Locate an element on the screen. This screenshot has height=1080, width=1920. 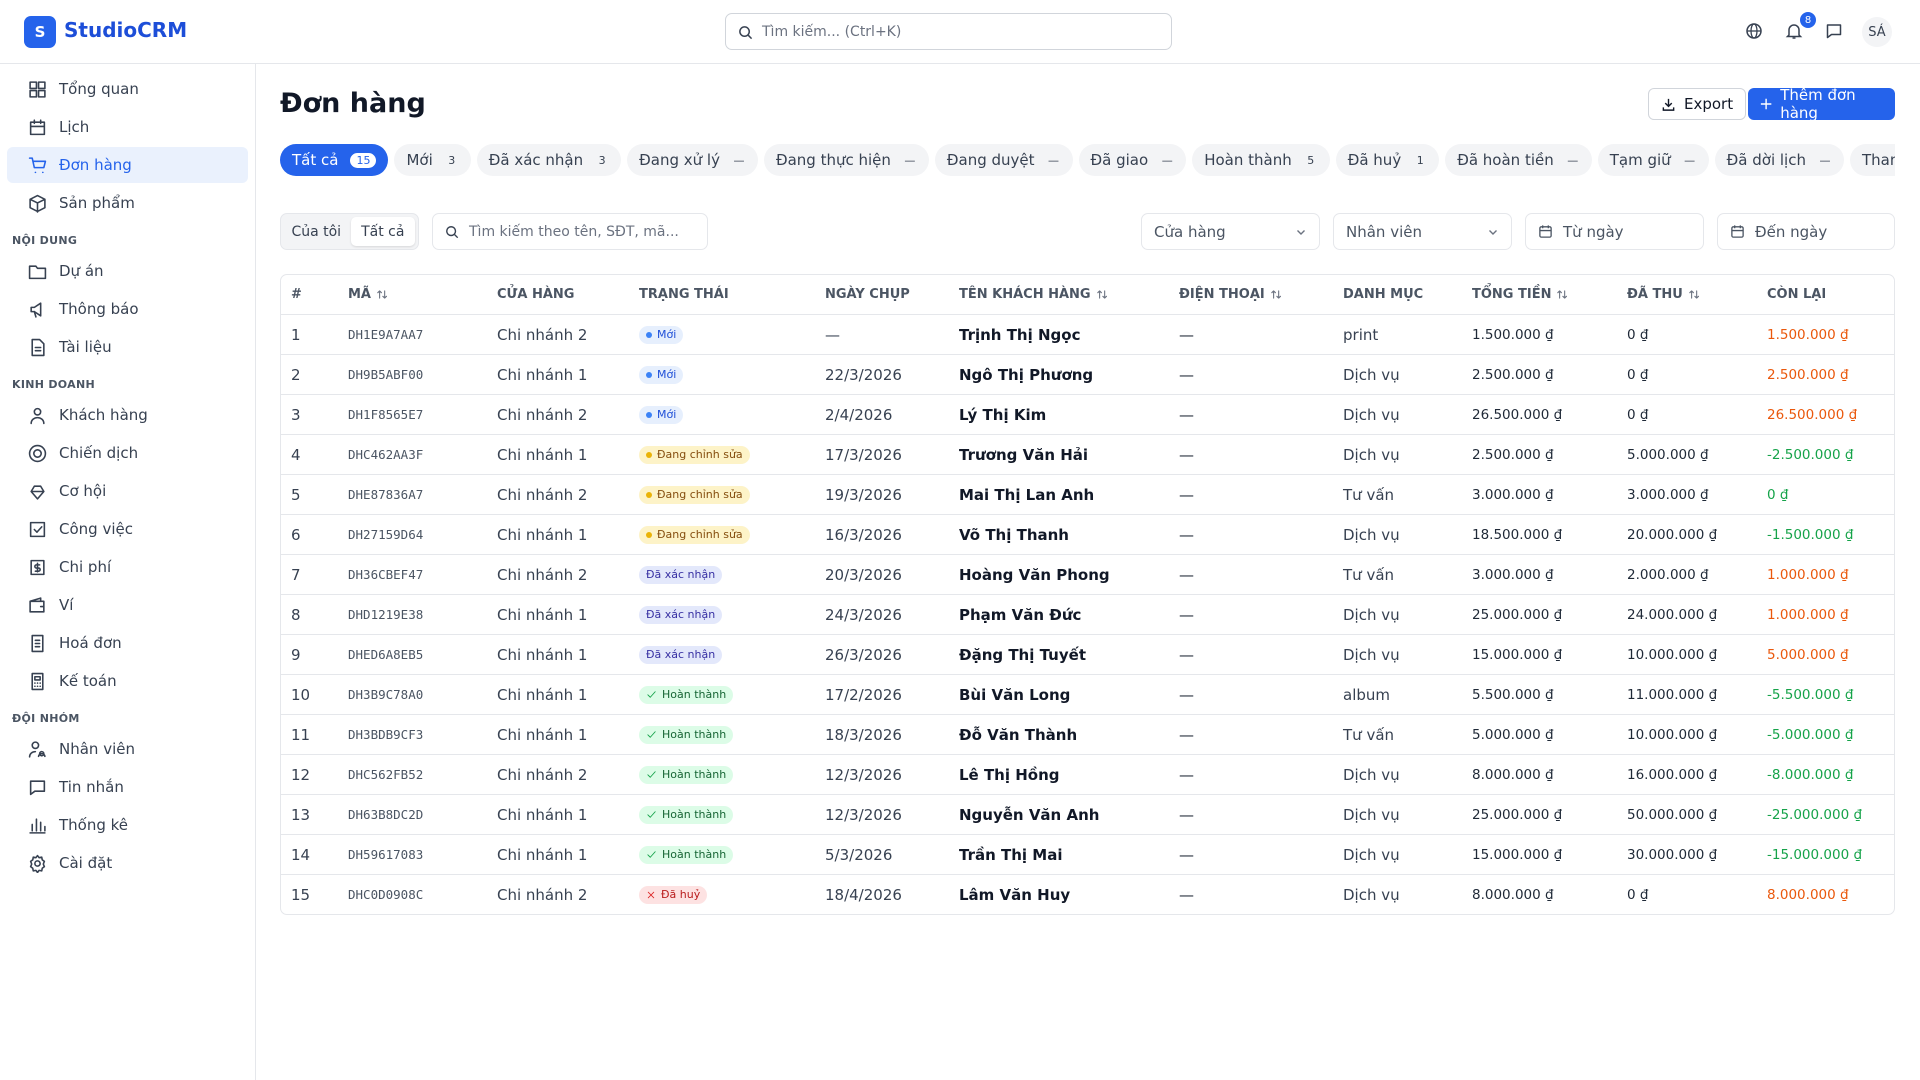
status-badge: Đang chỉnh sửa is located at coordinates (694, 534).